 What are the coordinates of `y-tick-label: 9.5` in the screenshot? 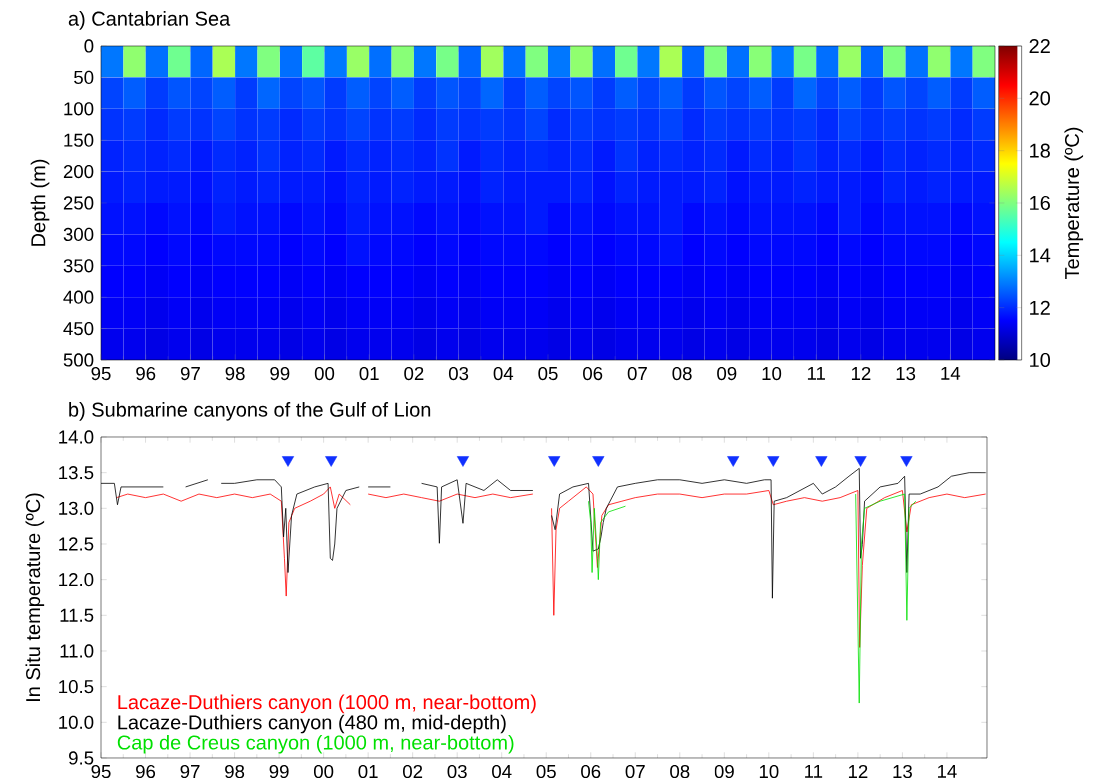 It's located at (81, 758).